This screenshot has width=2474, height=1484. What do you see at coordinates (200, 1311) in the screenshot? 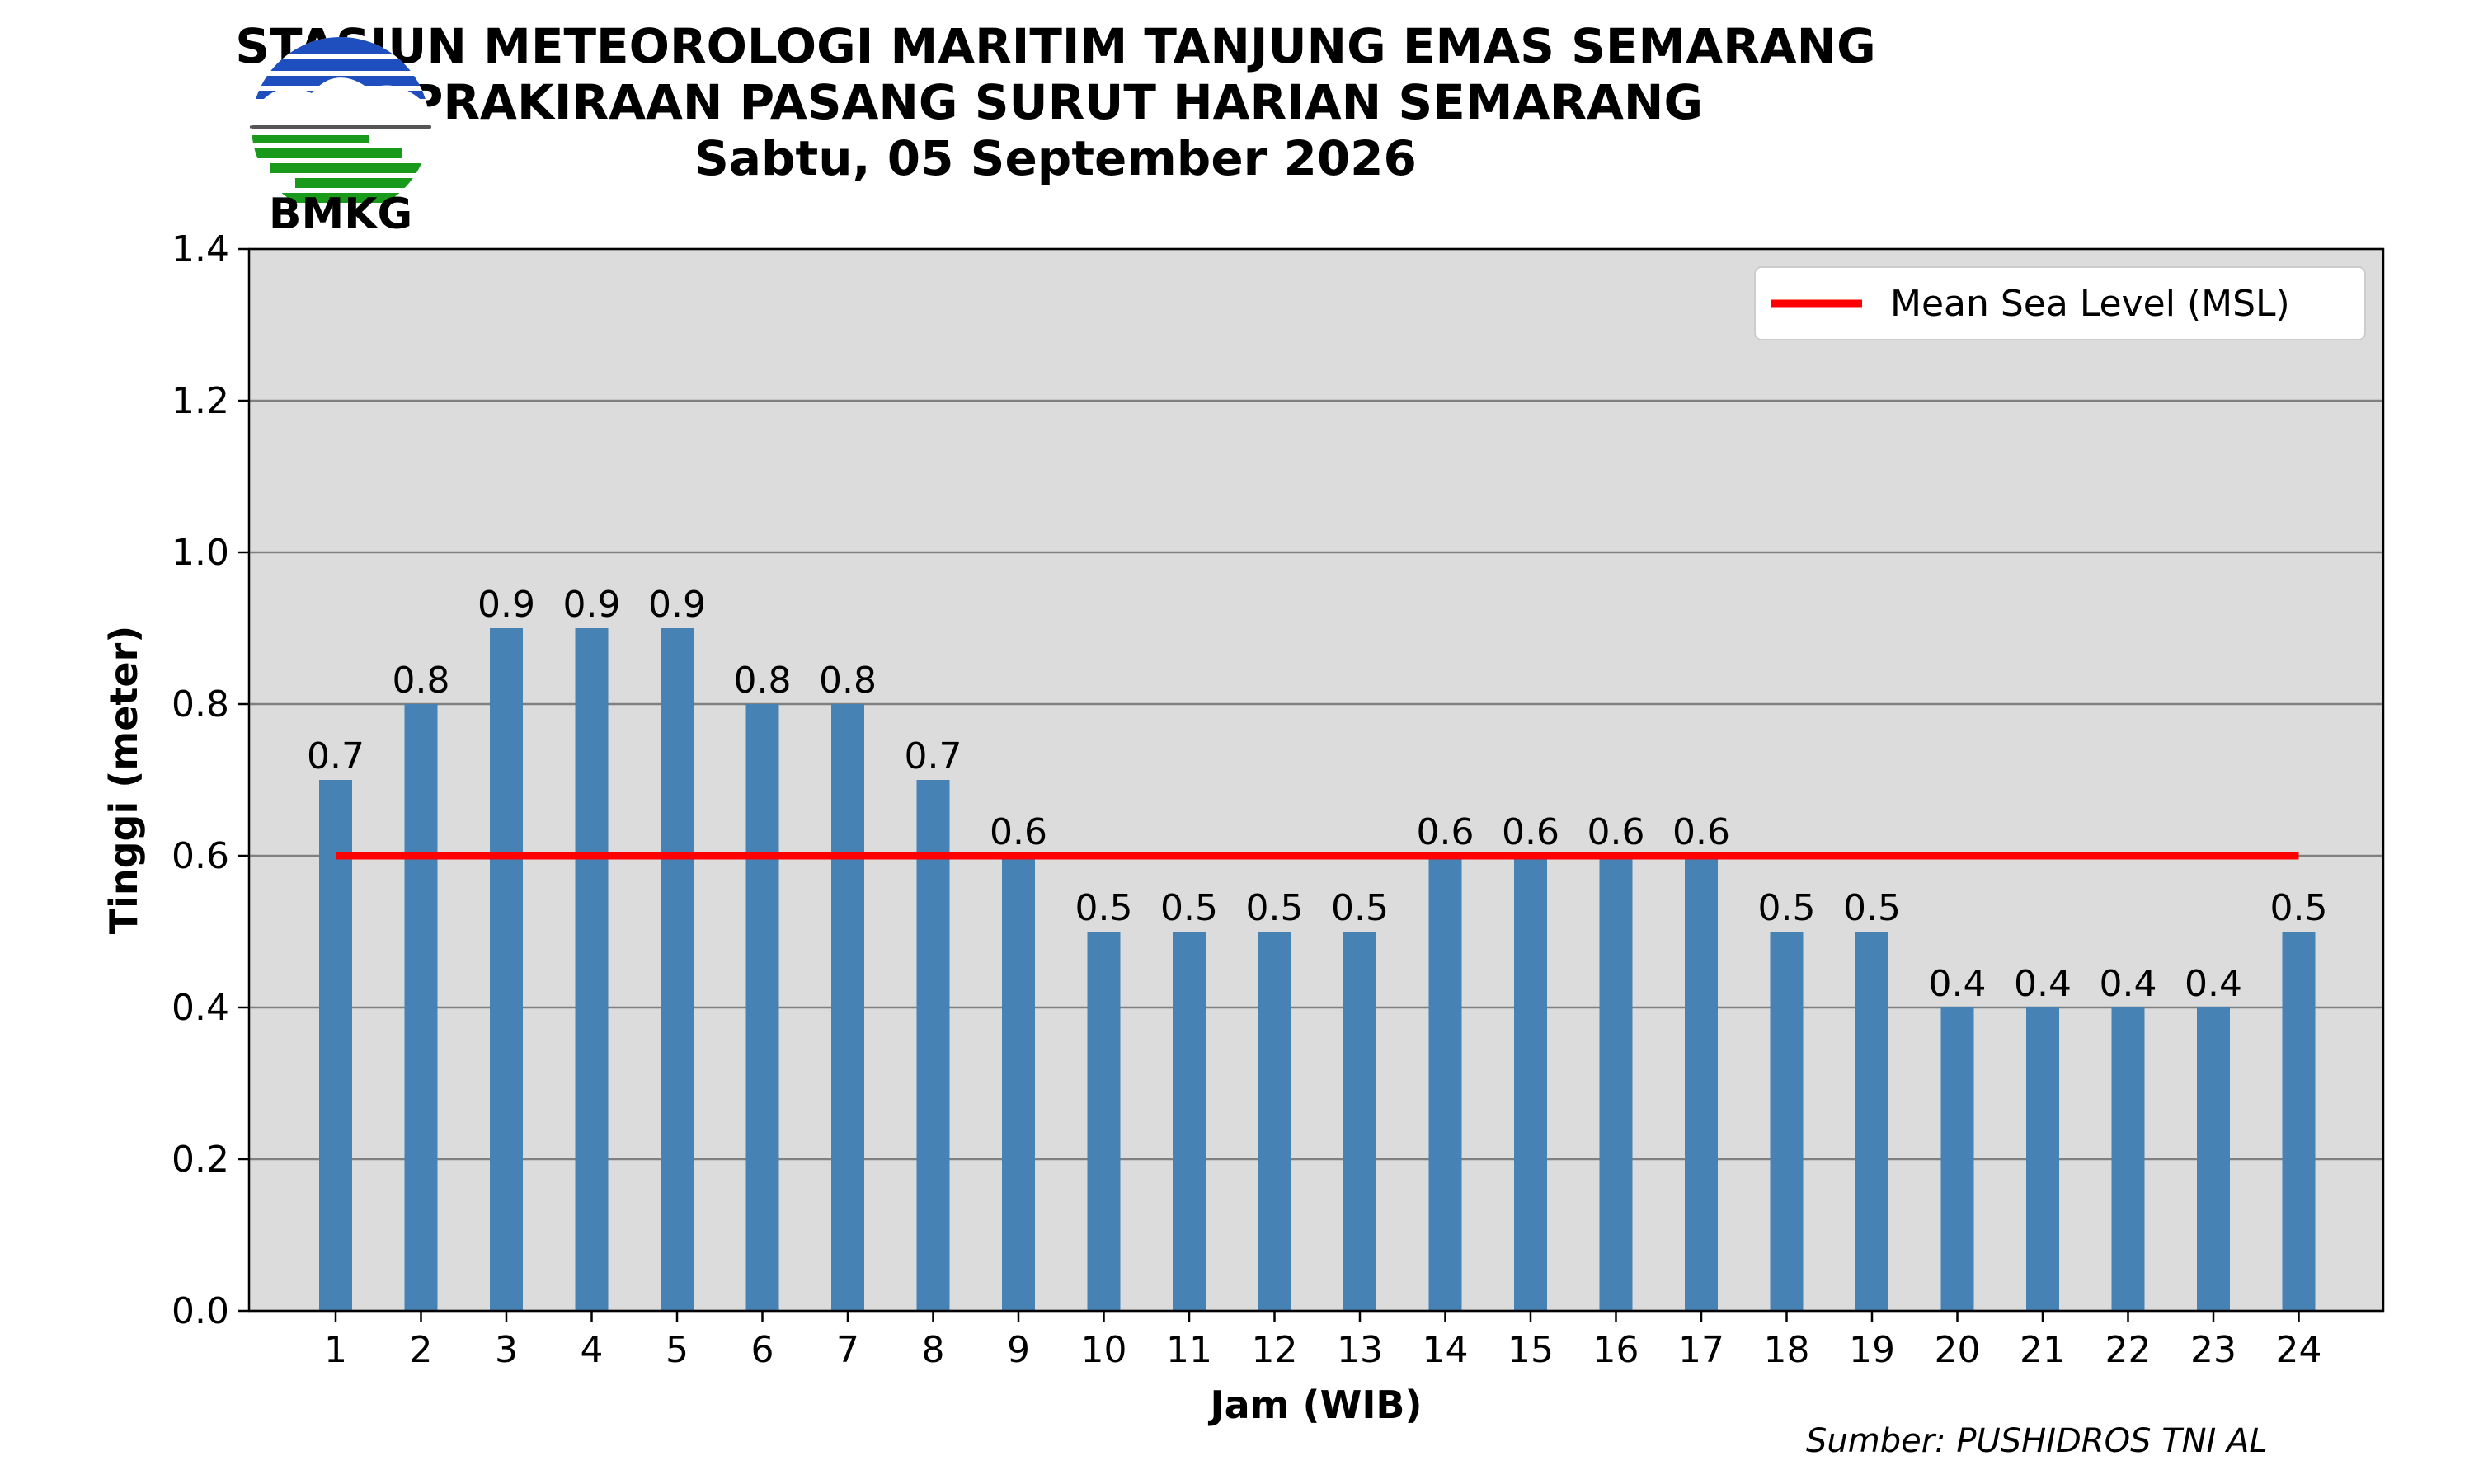
I see `y-tick-label: 0.0` at bounding box center [200, 1311].